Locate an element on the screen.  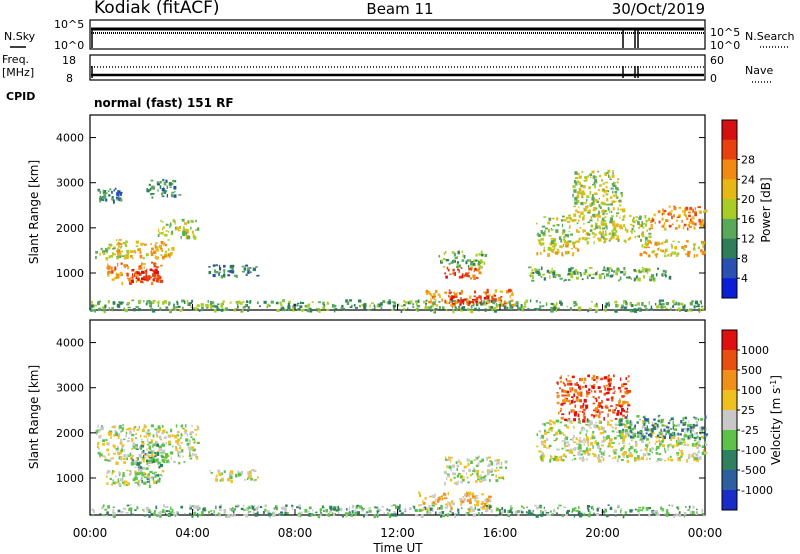
colorbar-tick-label: -1000 is located at coordinates (757, 490).